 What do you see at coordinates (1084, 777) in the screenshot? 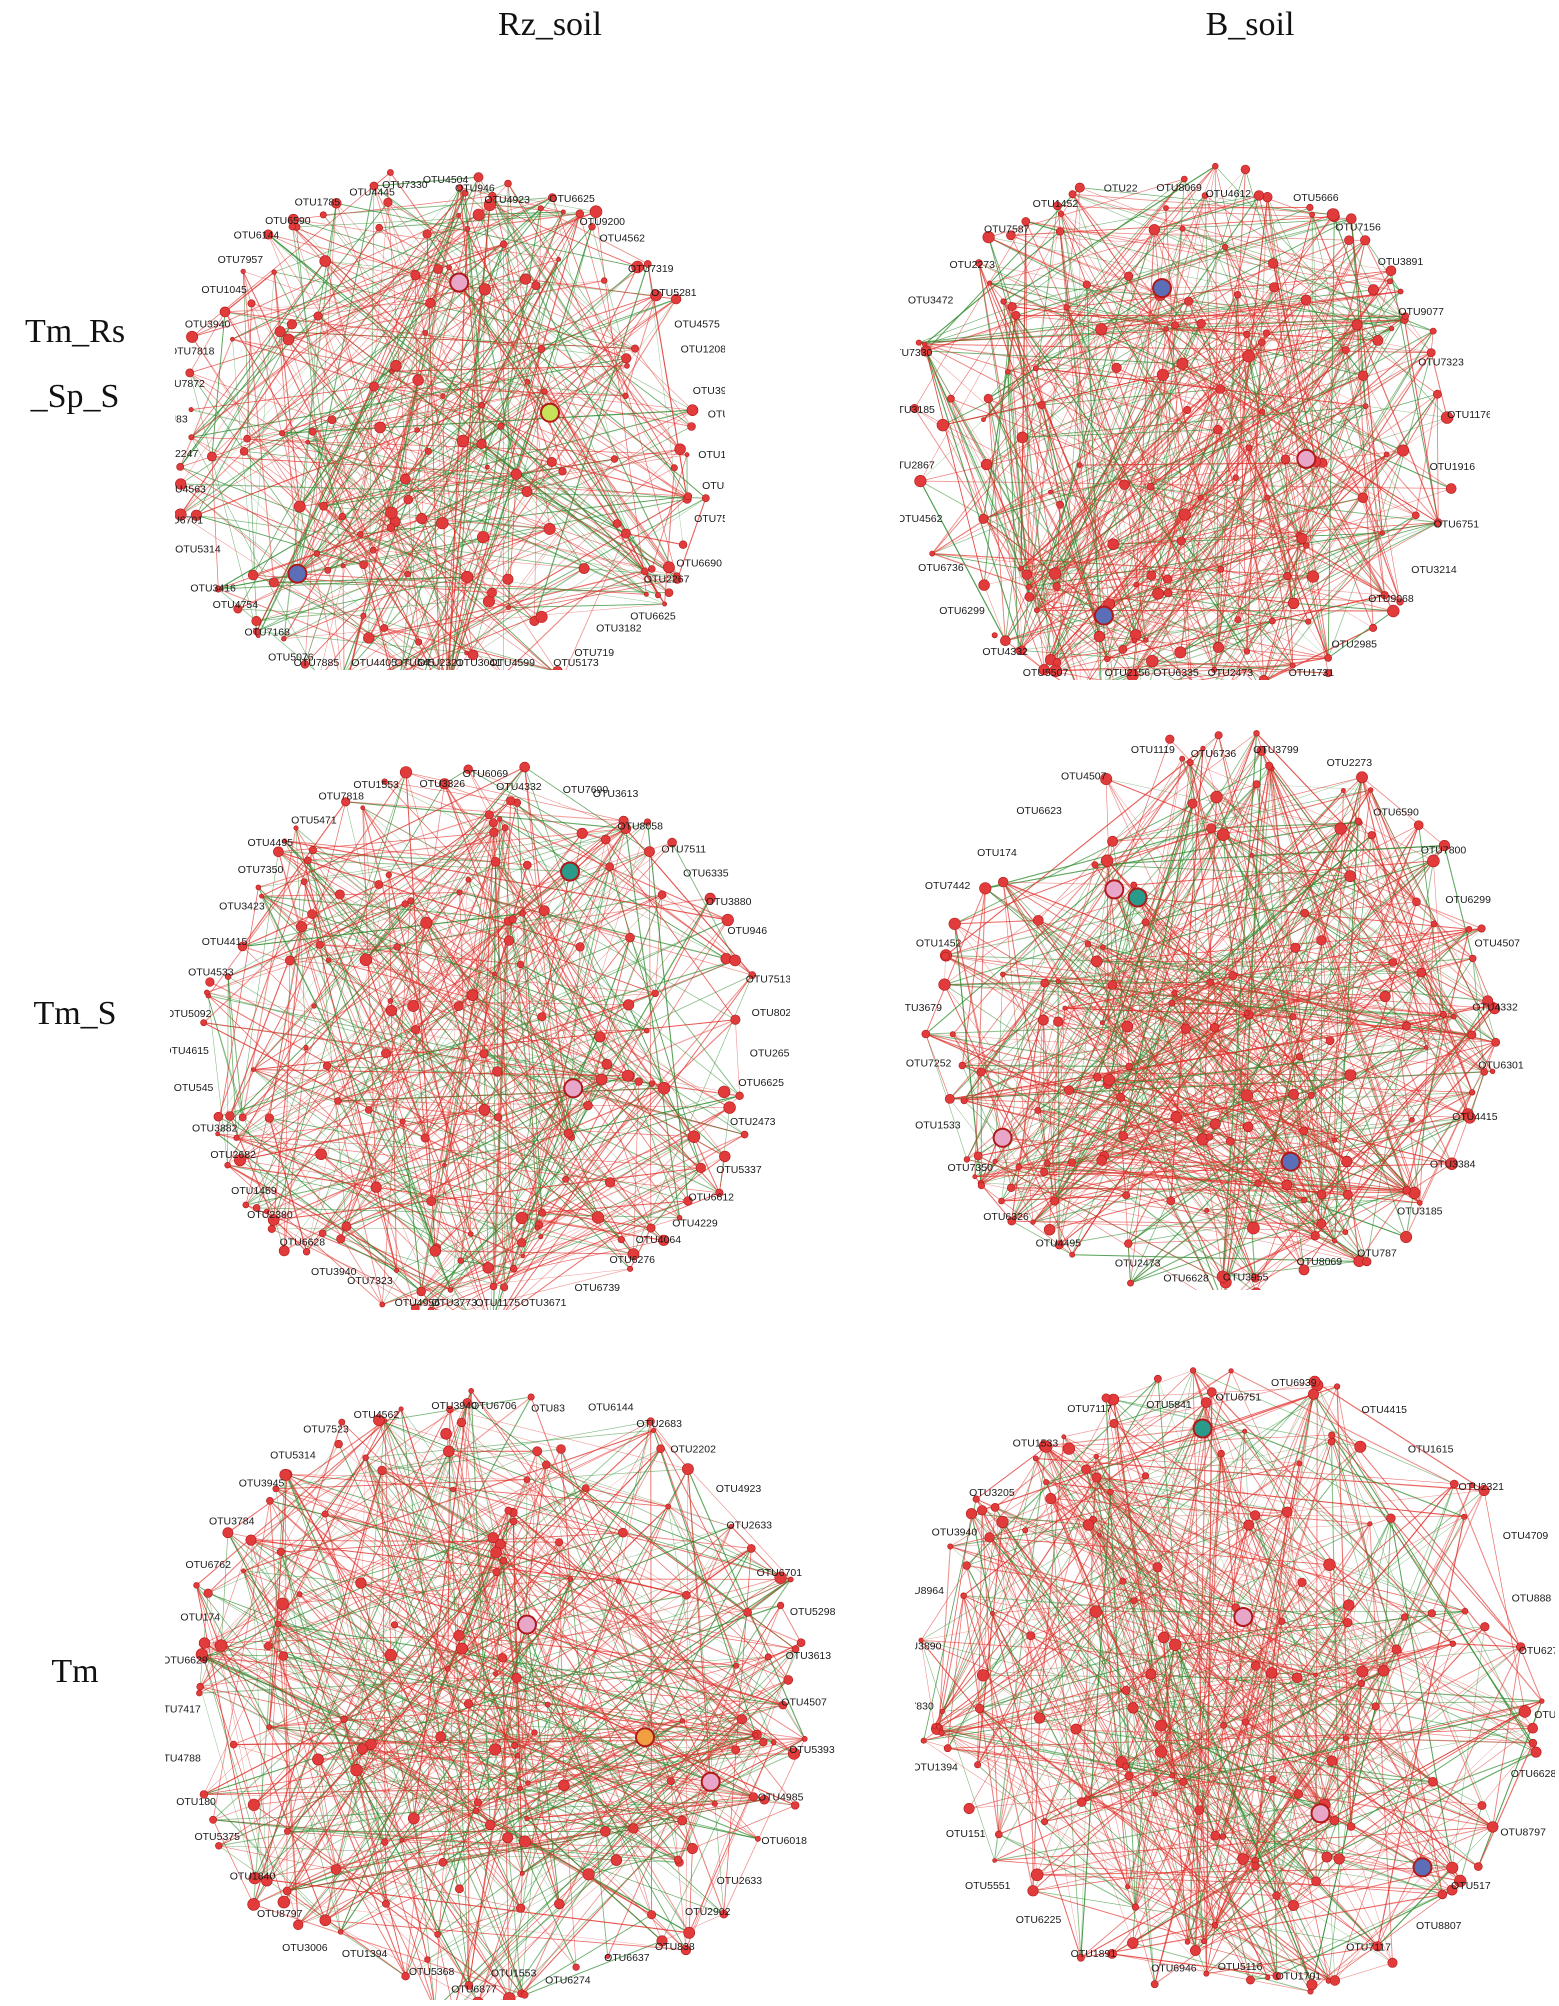
I see `otu-label: OTU4507` at bounding box center [1084, 777].